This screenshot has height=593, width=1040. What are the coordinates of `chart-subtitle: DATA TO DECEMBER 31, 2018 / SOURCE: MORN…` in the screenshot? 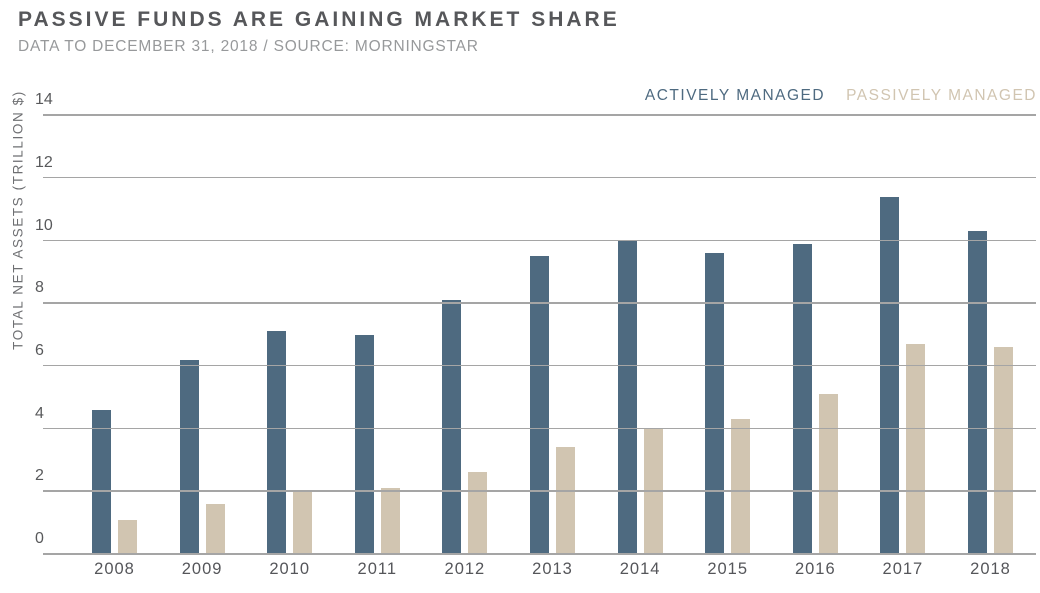 It's located at (248, 46).